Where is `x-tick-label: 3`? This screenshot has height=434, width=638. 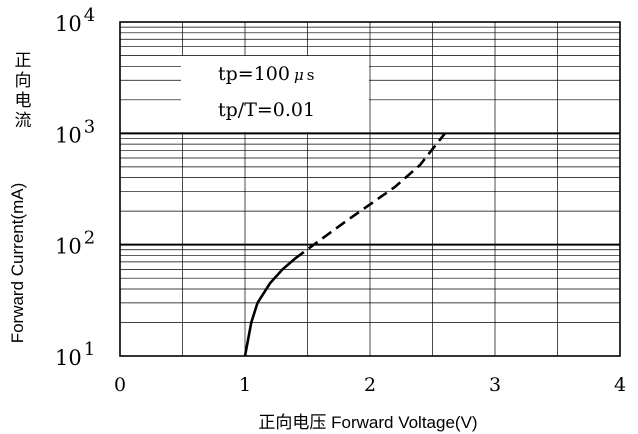
x-tick-label: 3 is located at coordinates (495, 385).